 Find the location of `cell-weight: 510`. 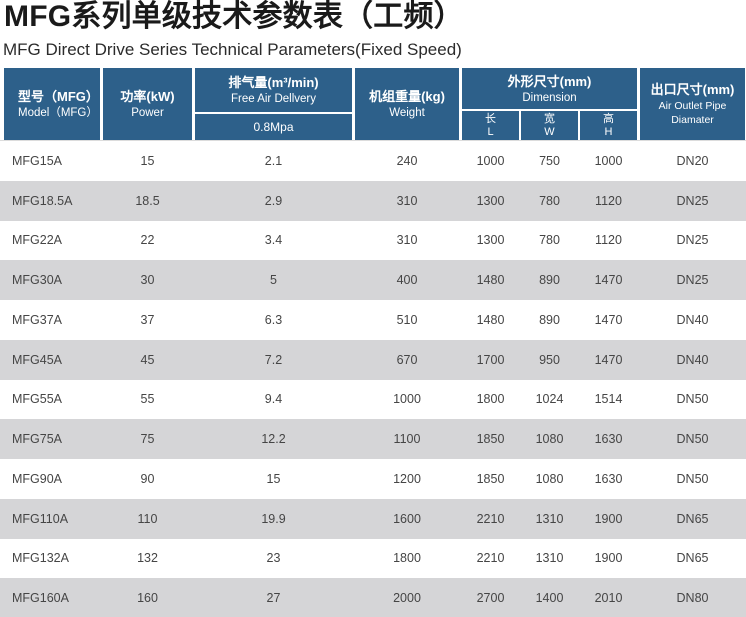

cell-weight: 510 is located at coordinates (407, 319).